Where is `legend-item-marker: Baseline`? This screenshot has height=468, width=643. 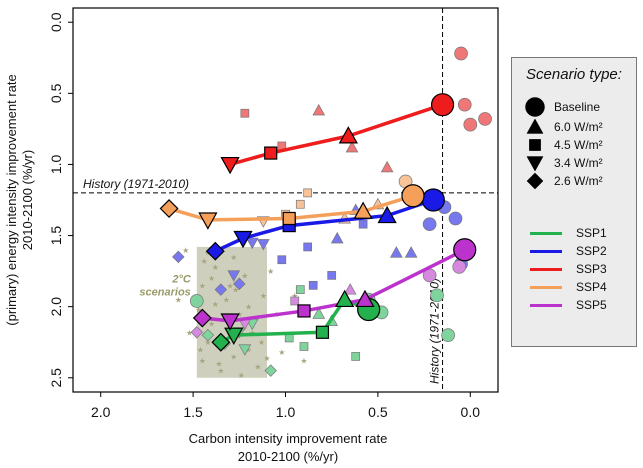 legend-item-marker: Baseline is located at coordinates (561, 107).